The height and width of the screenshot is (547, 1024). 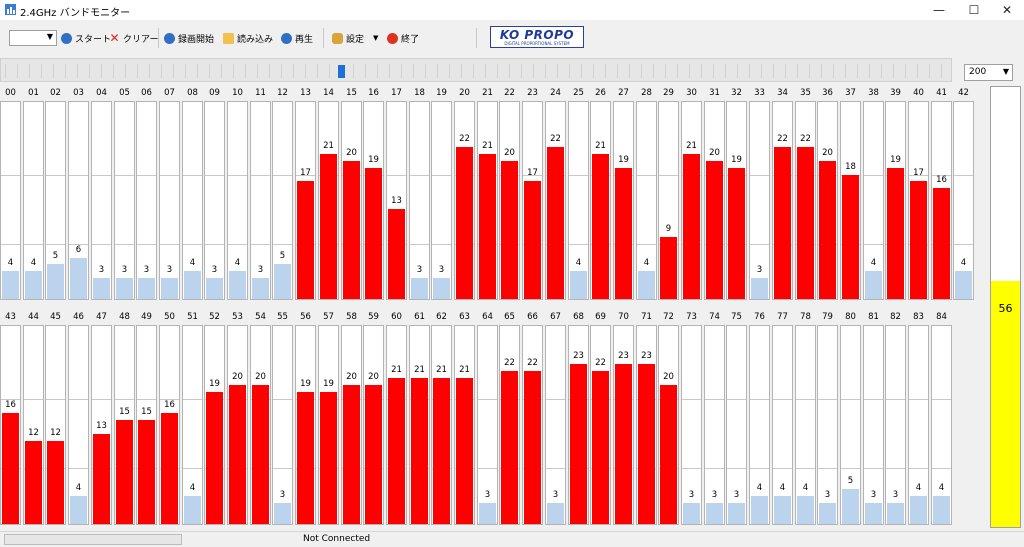 What do you see at coordinates (237, 317) in the screenshot?
I see `channel-label: 53` at bounding box center [237, 317].